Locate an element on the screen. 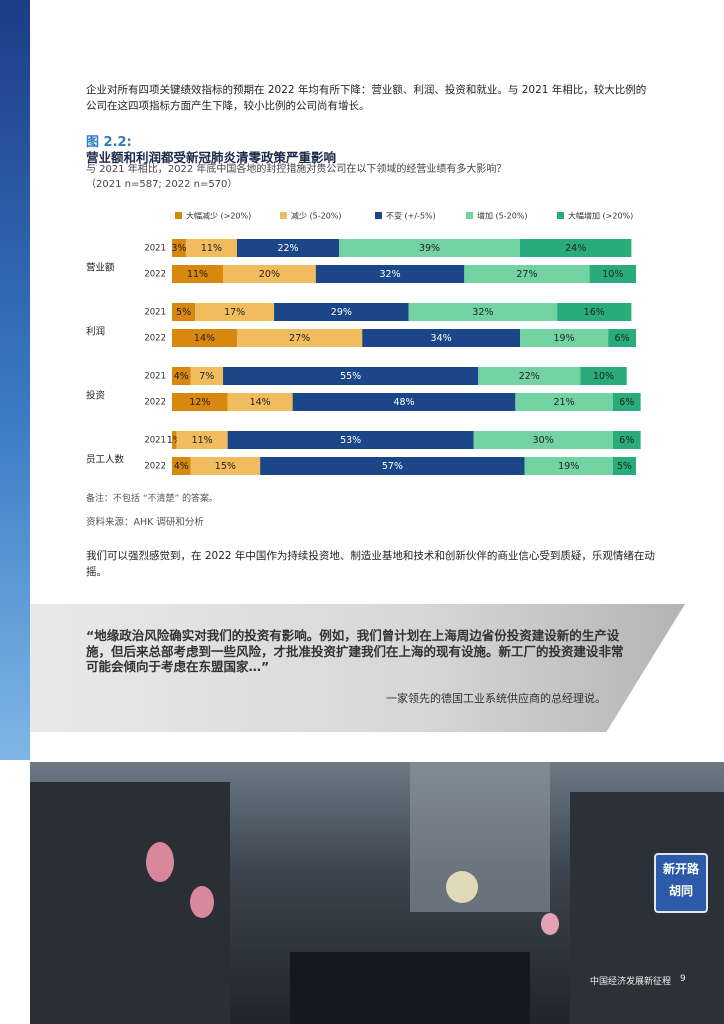 The width and height of the screenshot is (724, 1024). sample-size: （2021 n=587; 2022 n=570） is located at coordinates (162, 184).